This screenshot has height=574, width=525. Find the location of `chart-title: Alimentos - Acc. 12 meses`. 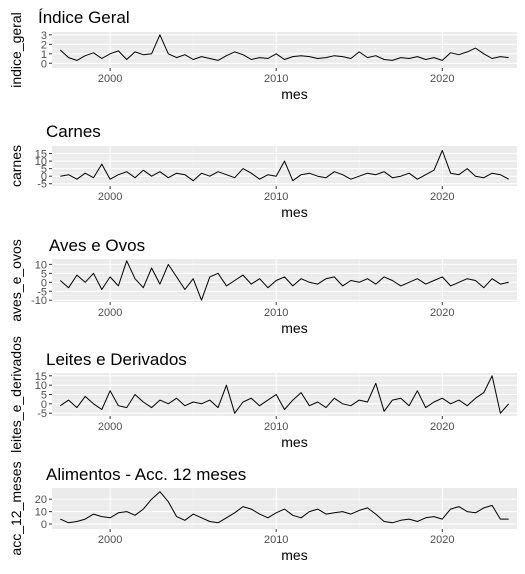

chart-title: Alimentos - Acc. 12 meses is located at coordinates (146, 474).